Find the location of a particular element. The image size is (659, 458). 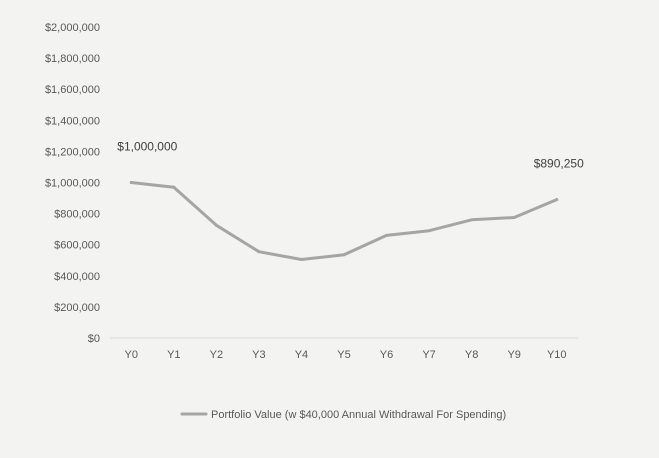

y-tick-label: $200,000 is located at coordinates (77, 308).